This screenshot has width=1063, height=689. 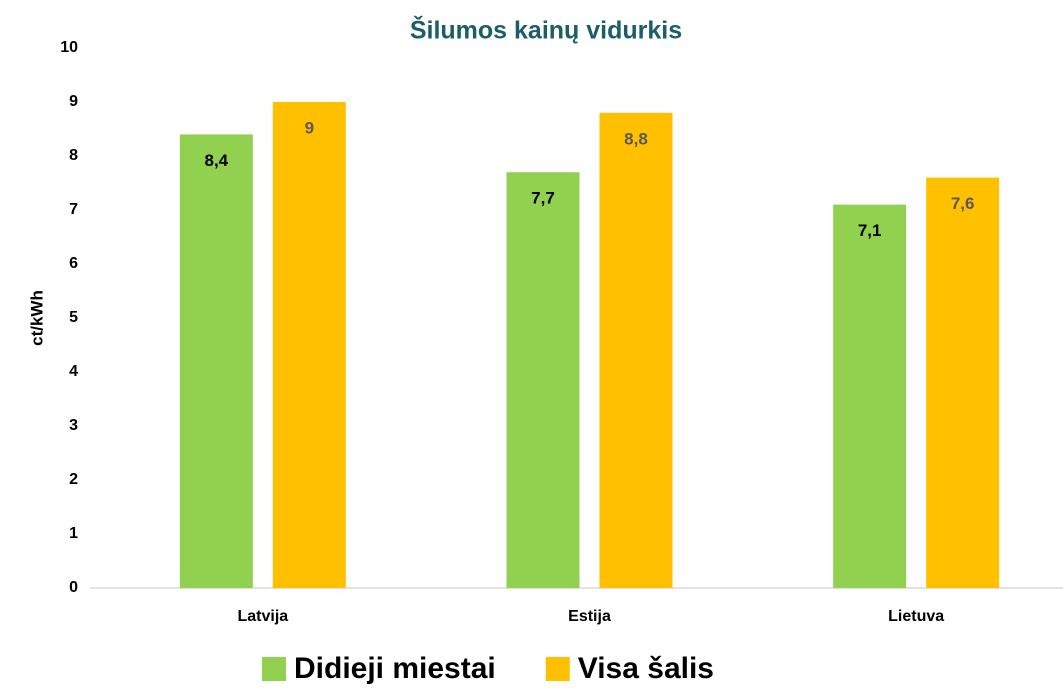 I want to click on data-label: 9, so click(x=309, y=127).